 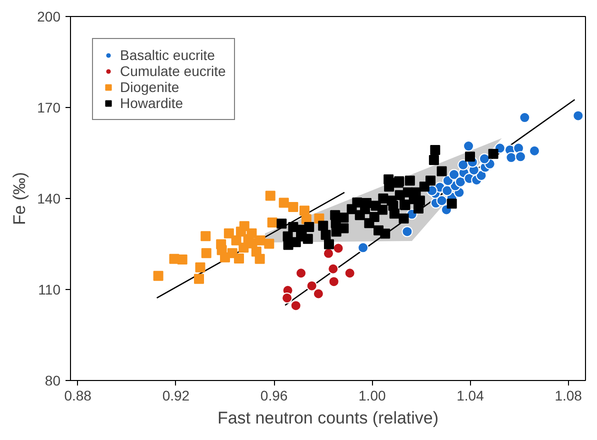 I want to click on x-axis-title: Fast neutron counts (relative), so click(x=328, y=418).